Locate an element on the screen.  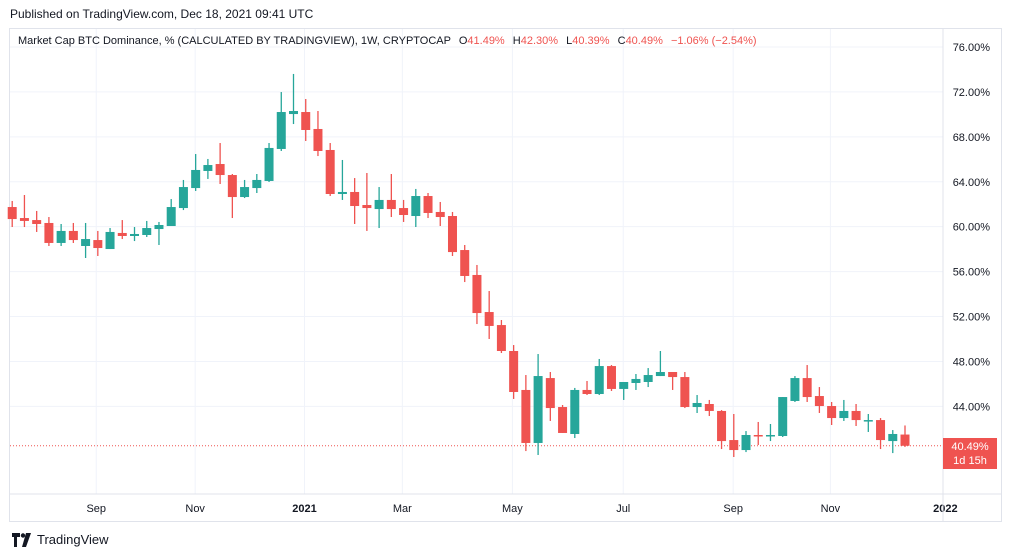
y-tick-label: 68.00% is located at coordinates (972, 138).